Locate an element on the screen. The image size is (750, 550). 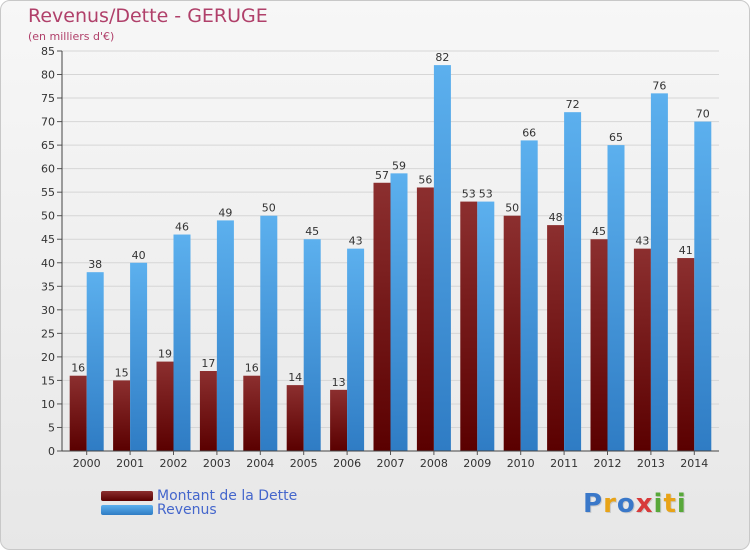
data-label-revenus: 50 is located at coordinates (269, 208).